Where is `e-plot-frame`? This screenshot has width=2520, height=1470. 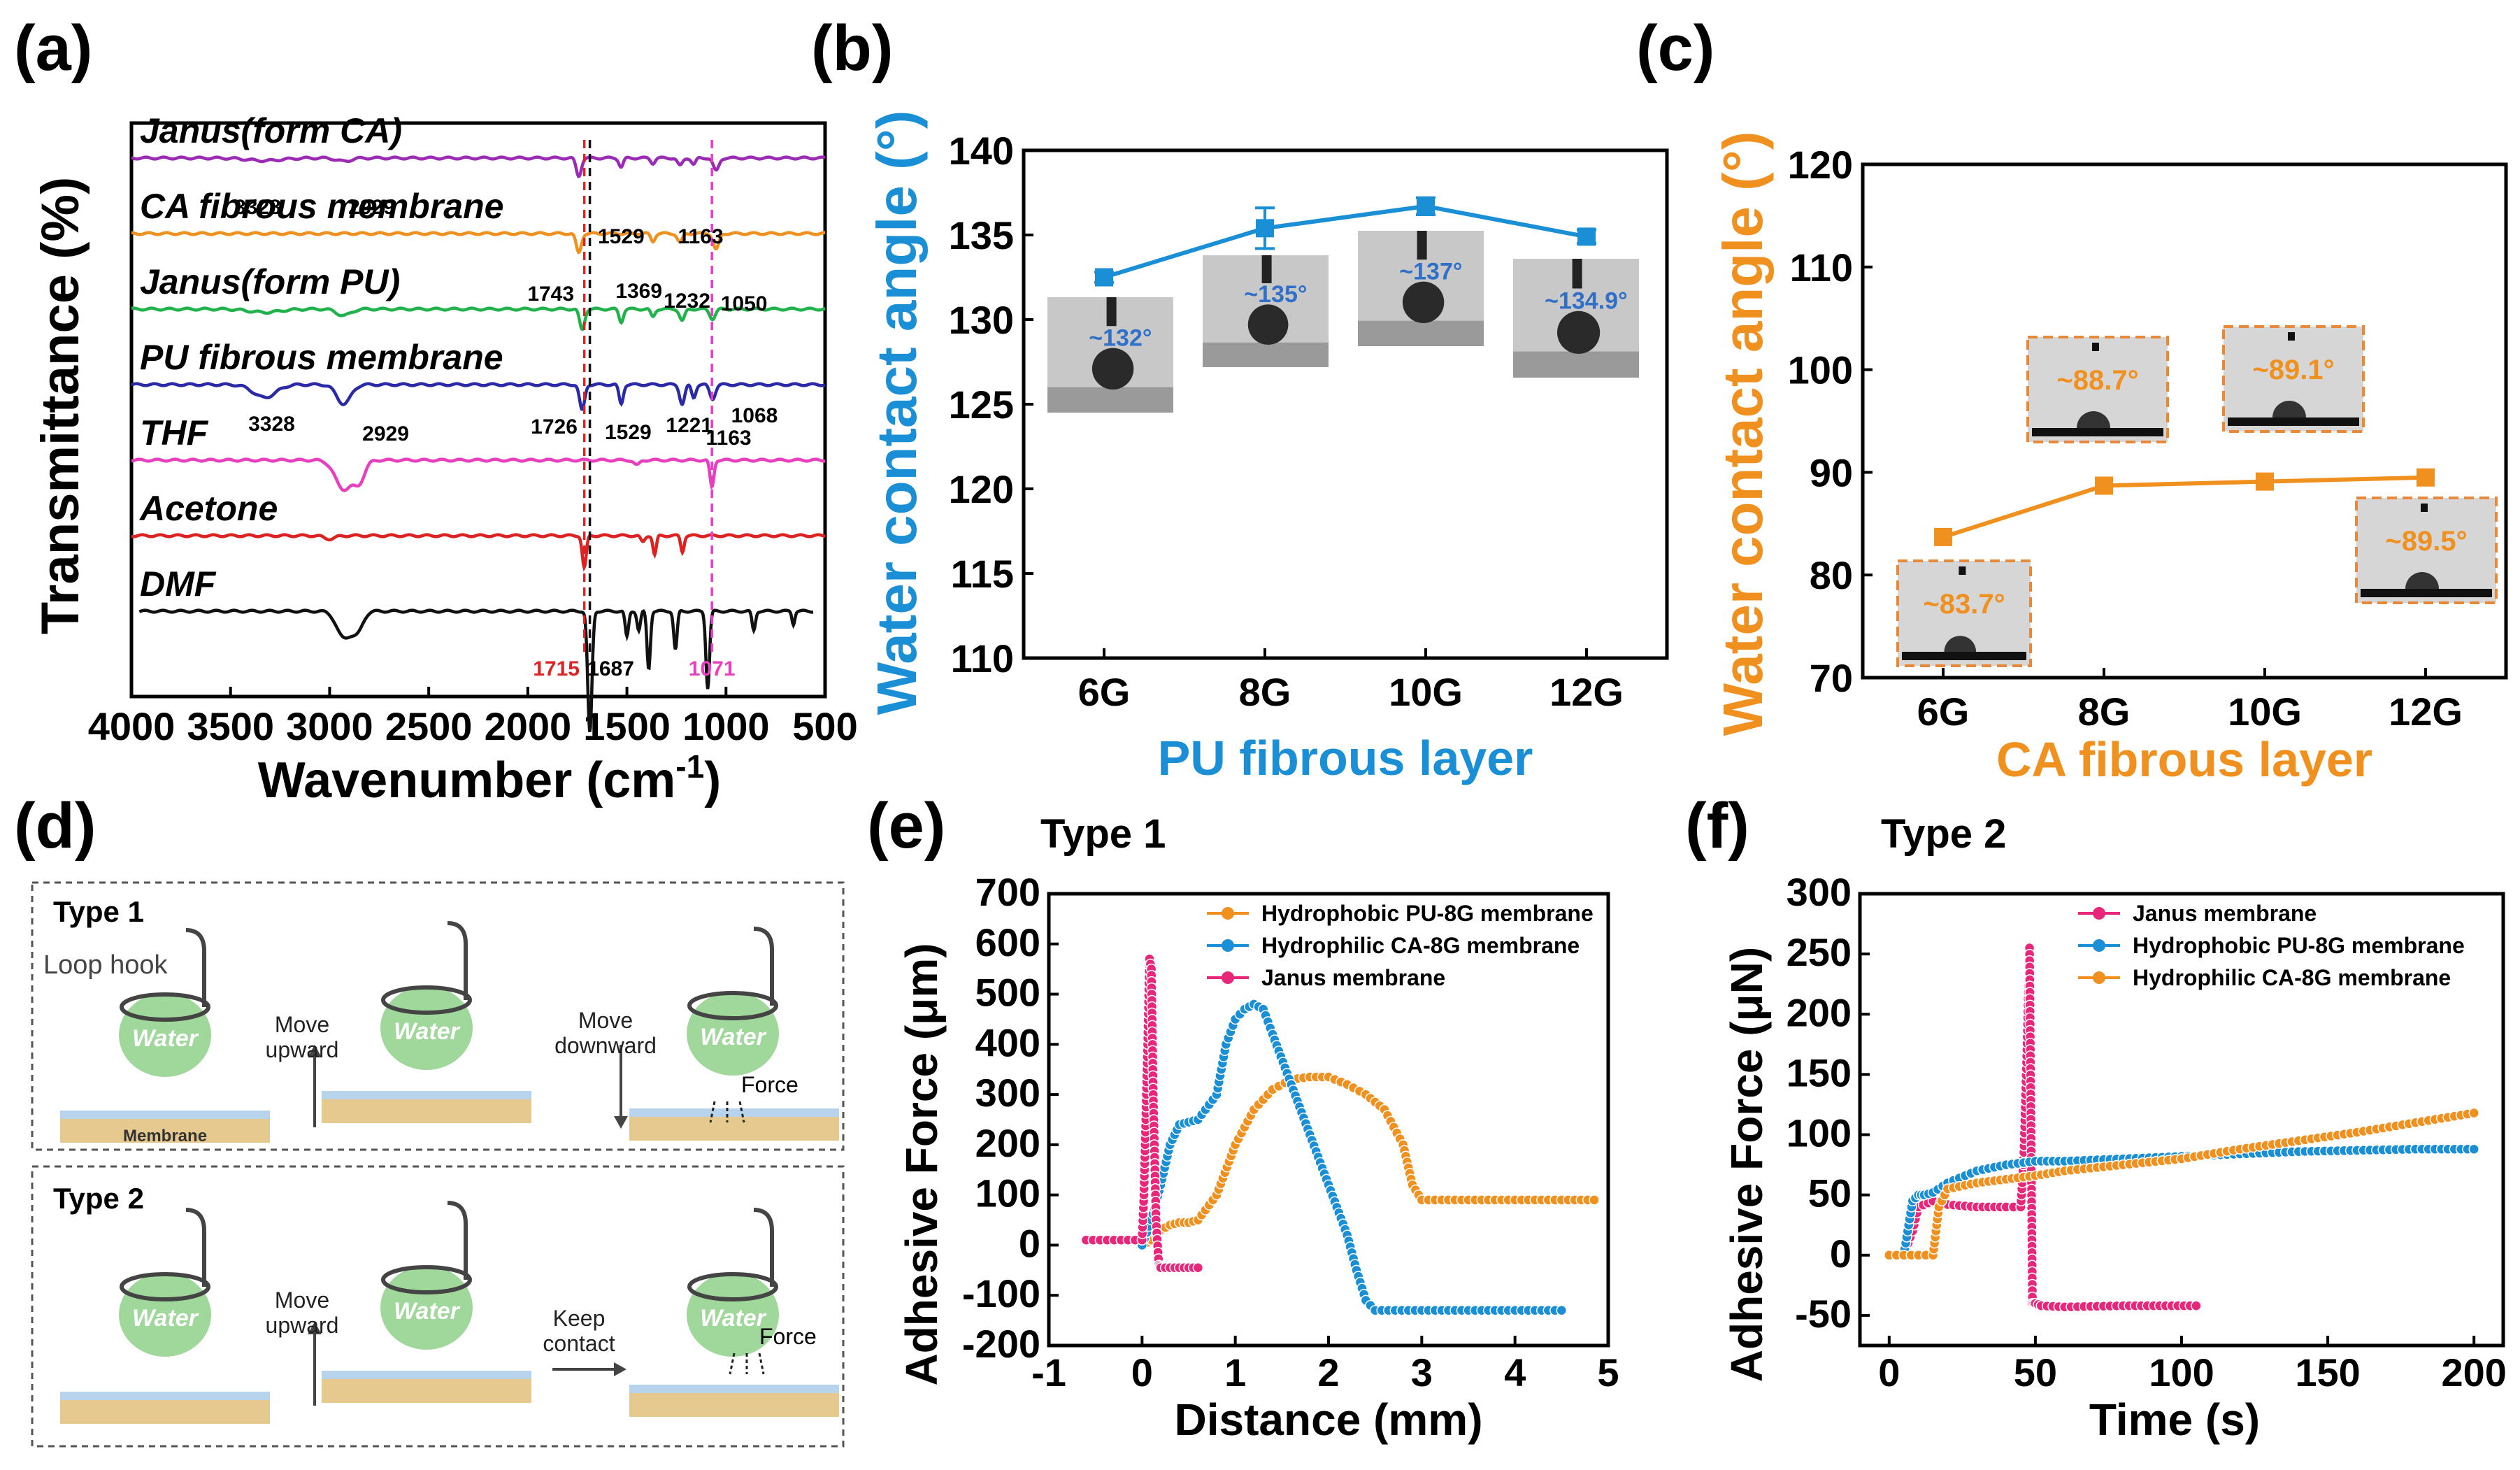 e-plot-frame is located at coordinates (1328, 1120).